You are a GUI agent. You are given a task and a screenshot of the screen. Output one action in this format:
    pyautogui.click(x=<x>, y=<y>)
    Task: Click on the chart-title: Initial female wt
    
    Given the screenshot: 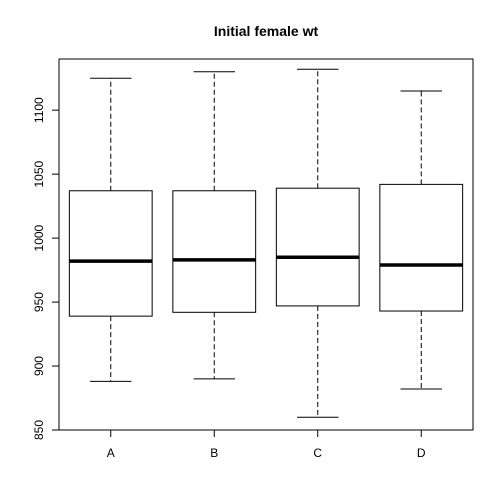 What is the action you would take?
    pyautogui.click(x=266, y=31)
    